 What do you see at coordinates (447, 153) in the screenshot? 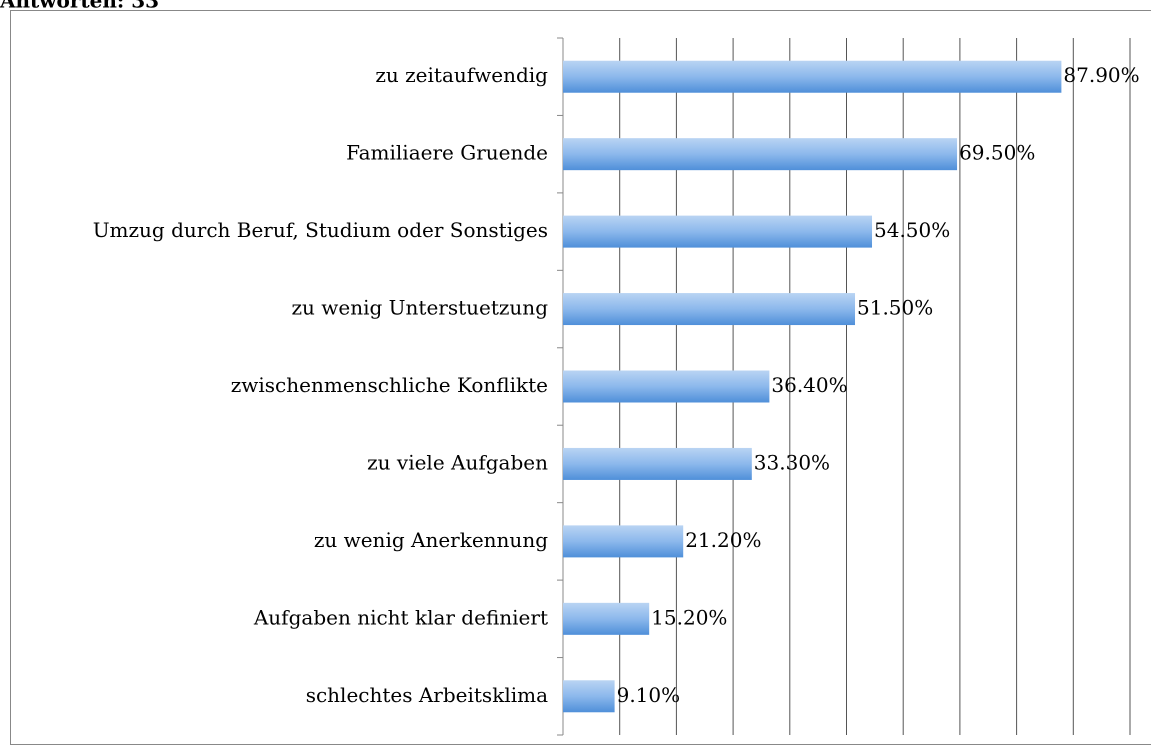
I see `category-label: Familiaere Gruende` at bounding box center [447, 153].